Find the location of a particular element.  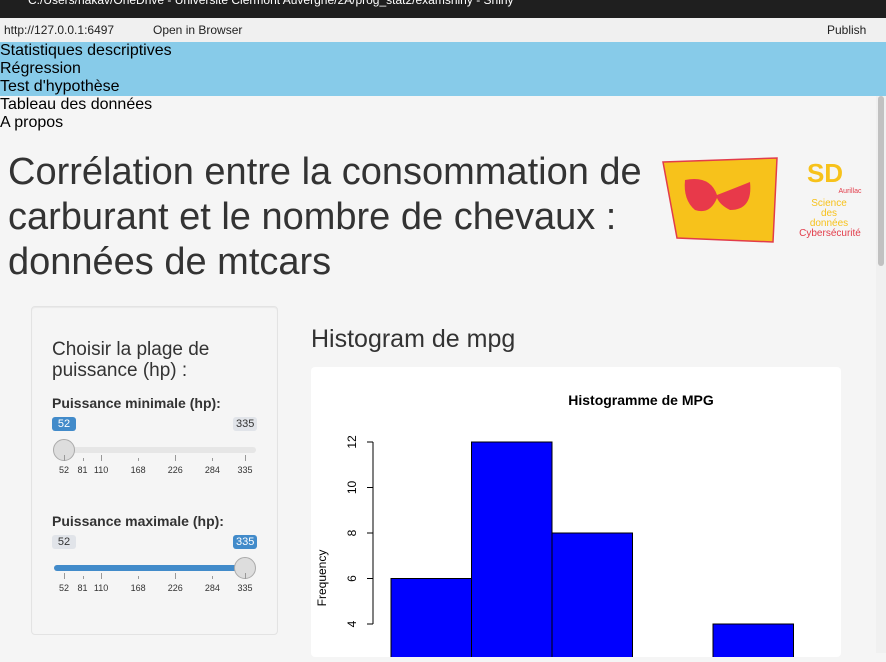

logo-line: données is located at coordinates (829, 223).